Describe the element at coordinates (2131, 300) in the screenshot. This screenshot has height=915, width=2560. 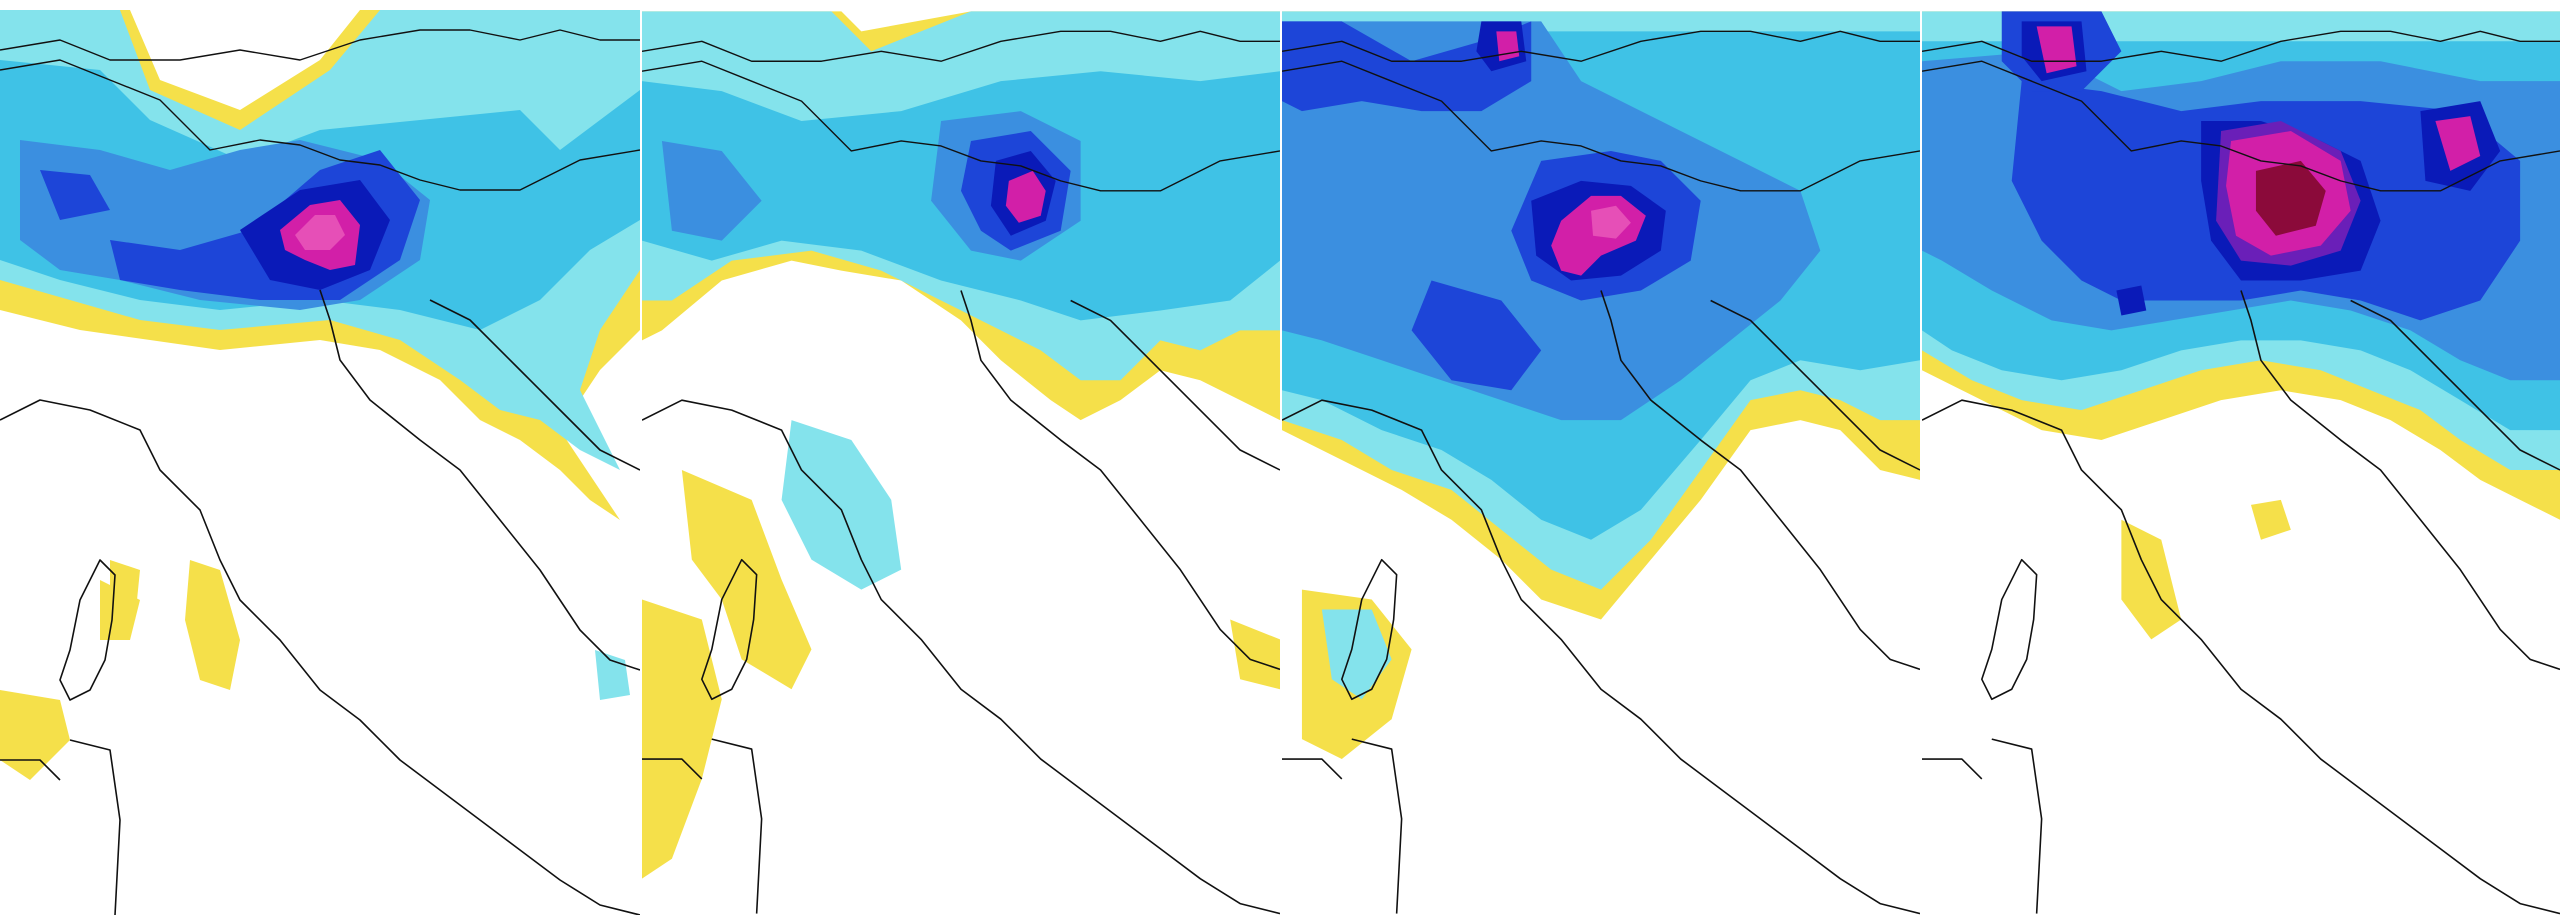
I see `deep-blue-spot` at that location.